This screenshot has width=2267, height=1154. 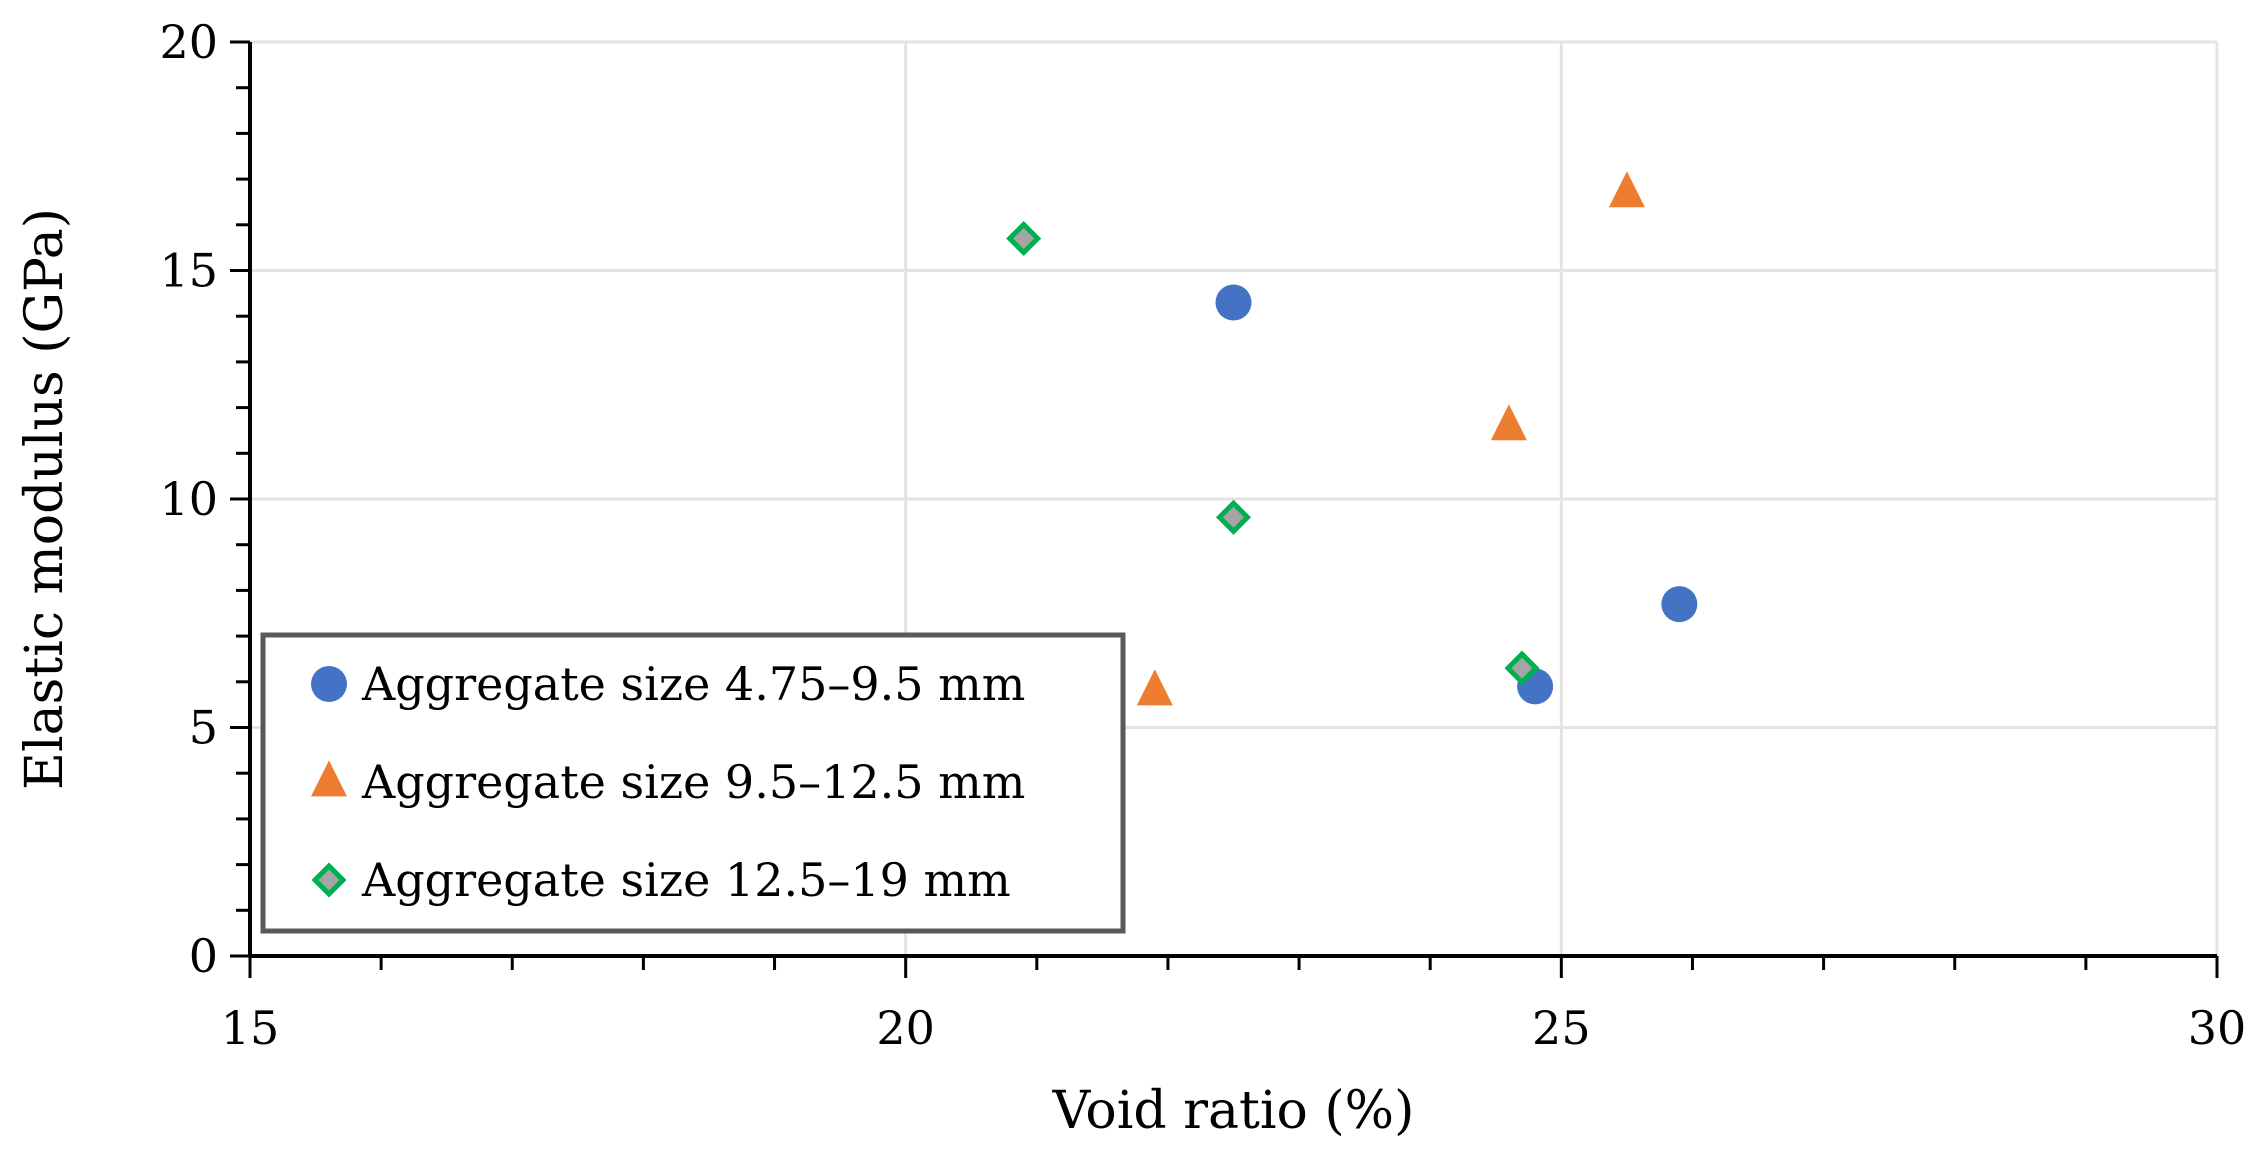 What do you see at coordinates (2217, 1028) in the screenshot?
I see `x-tick-label: 30` at bounding box center [2217, 1028].